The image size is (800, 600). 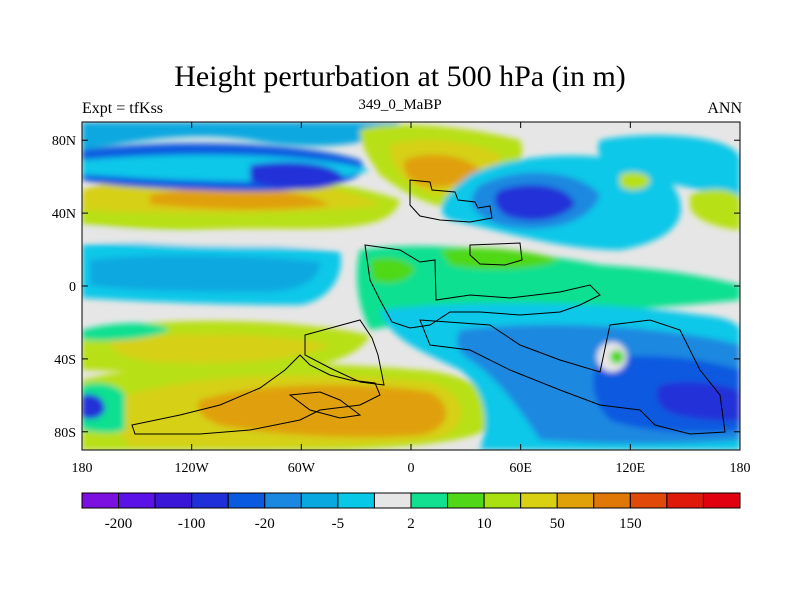 I want to click on x-tick-label: 120W, so click(x=192, y=468).